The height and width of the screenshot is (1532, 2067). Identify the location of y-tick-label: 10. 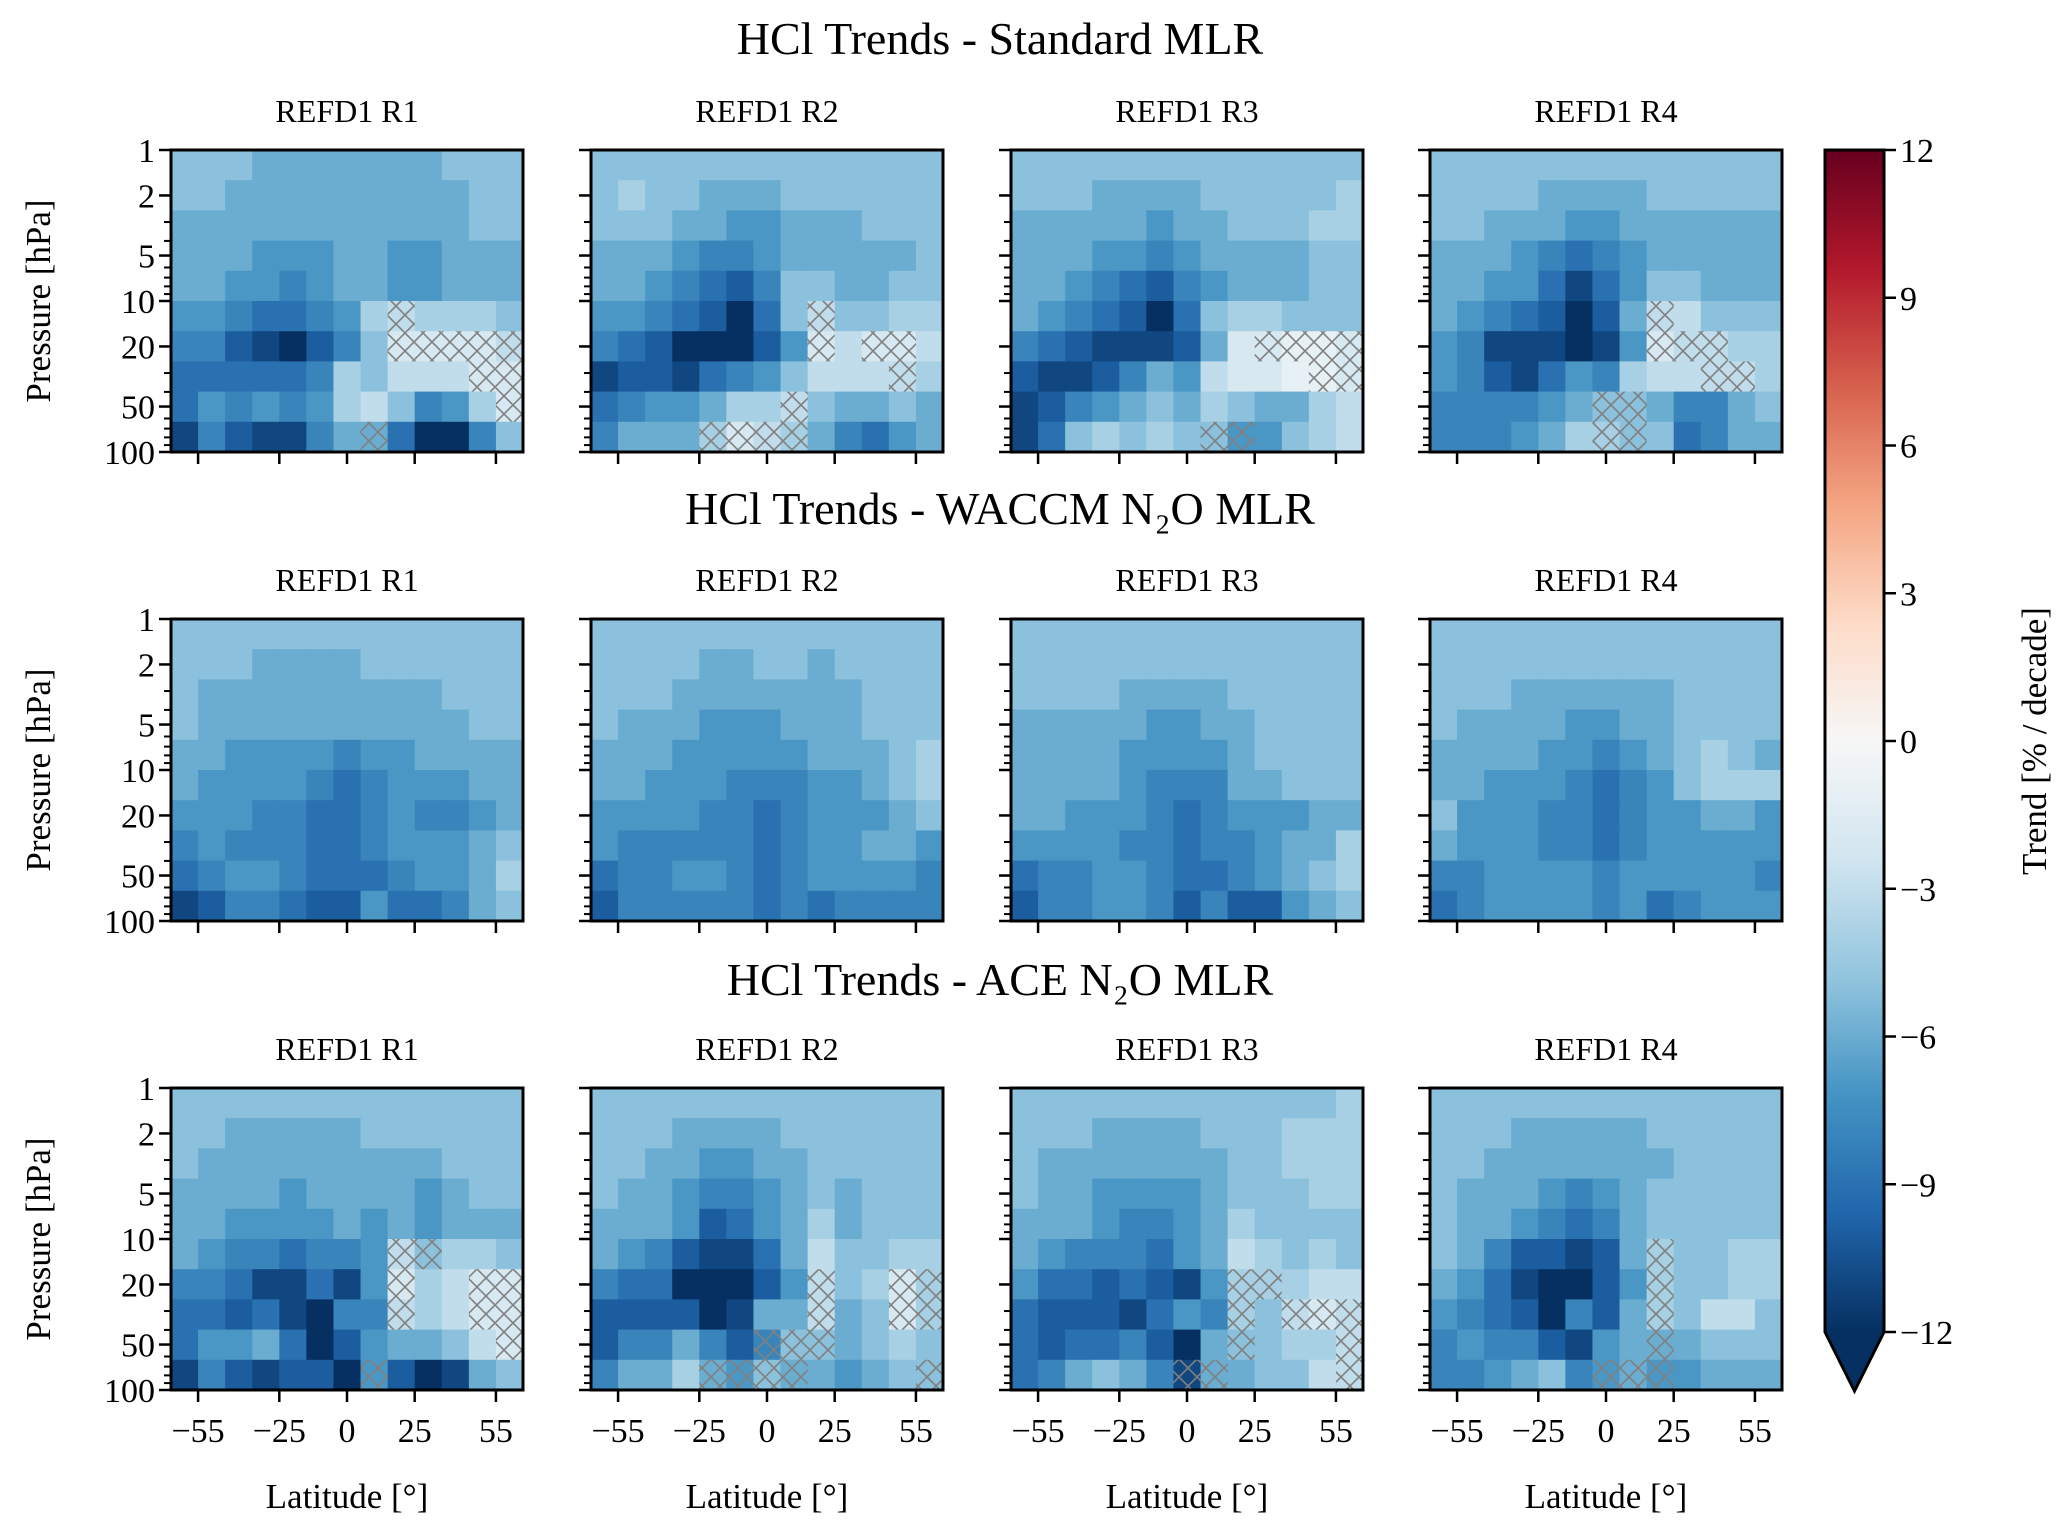
(138, 302).